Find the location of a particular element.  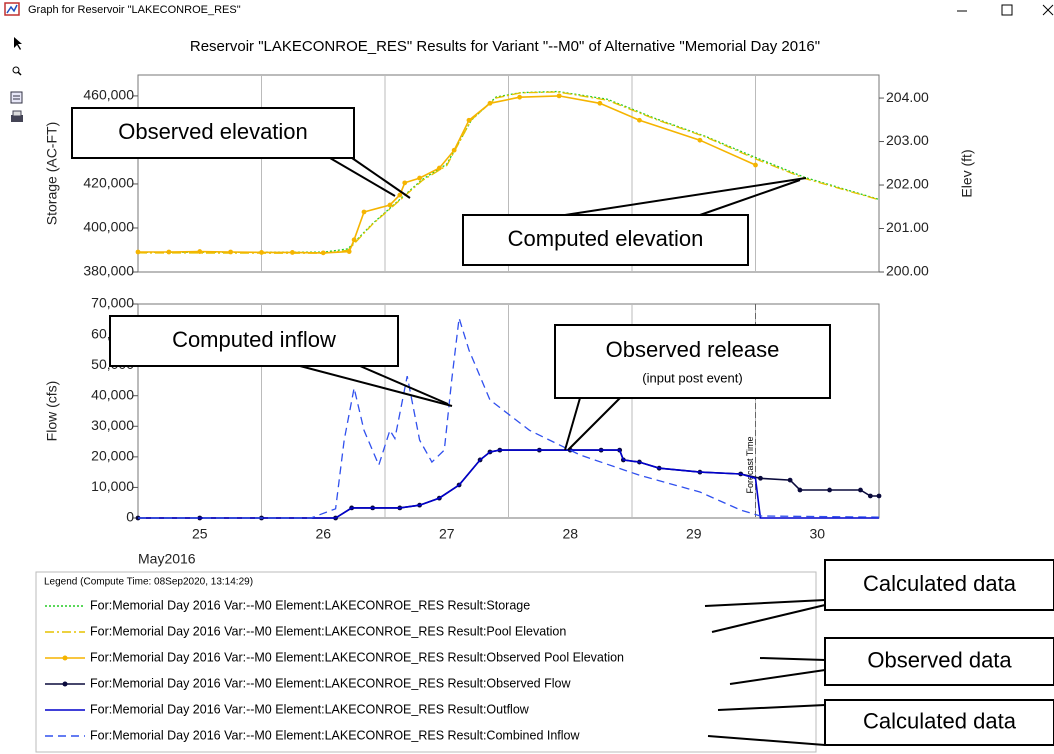

callout-text: Observed data is located at coordinates (939, 659).